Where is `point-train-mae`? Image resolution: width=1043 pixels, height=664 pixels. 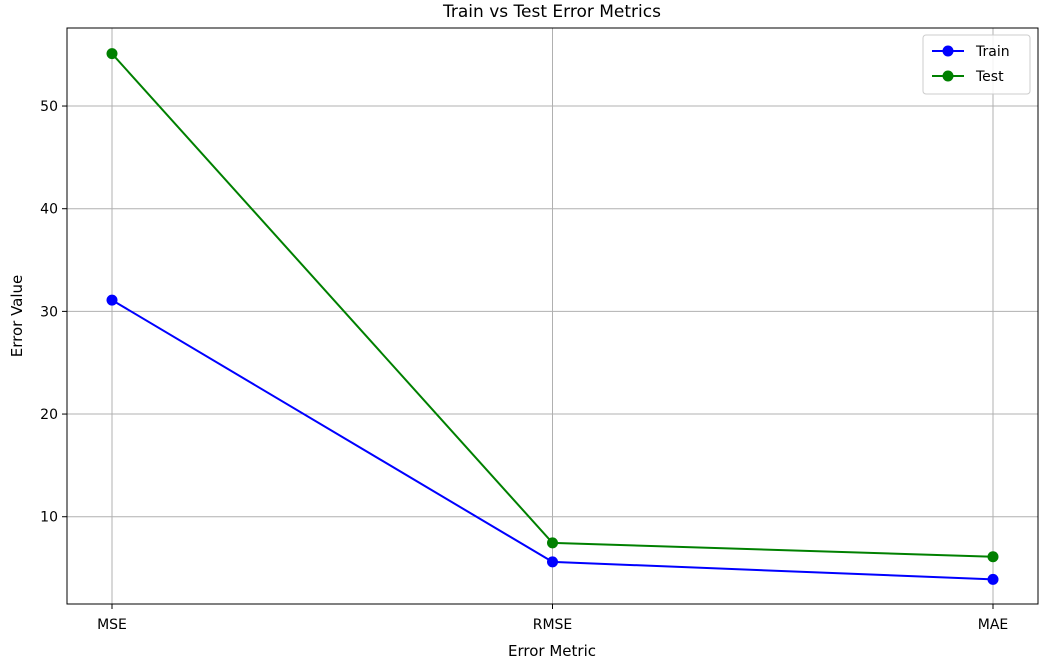 point-train-mae is located at coordinates (993, 579).